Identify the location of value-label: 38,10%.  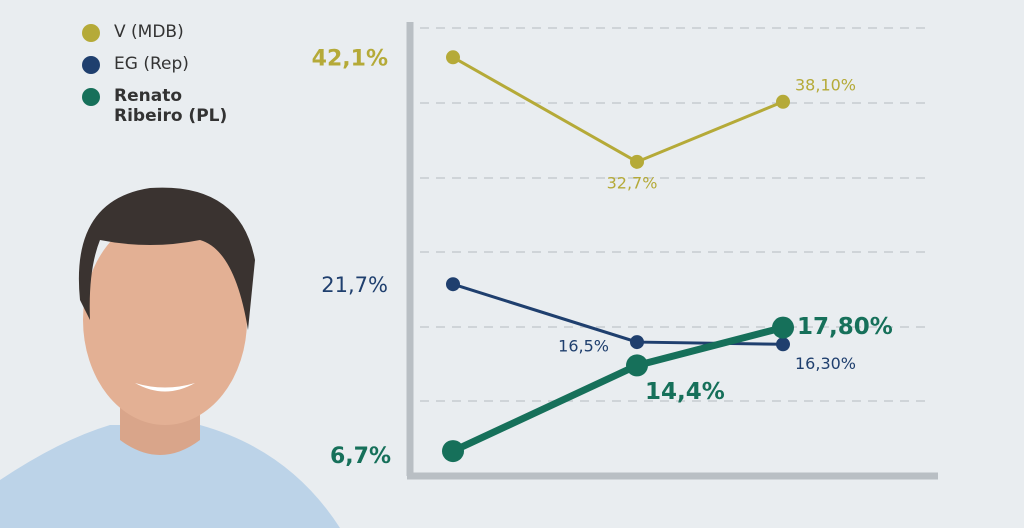
(825, 84).